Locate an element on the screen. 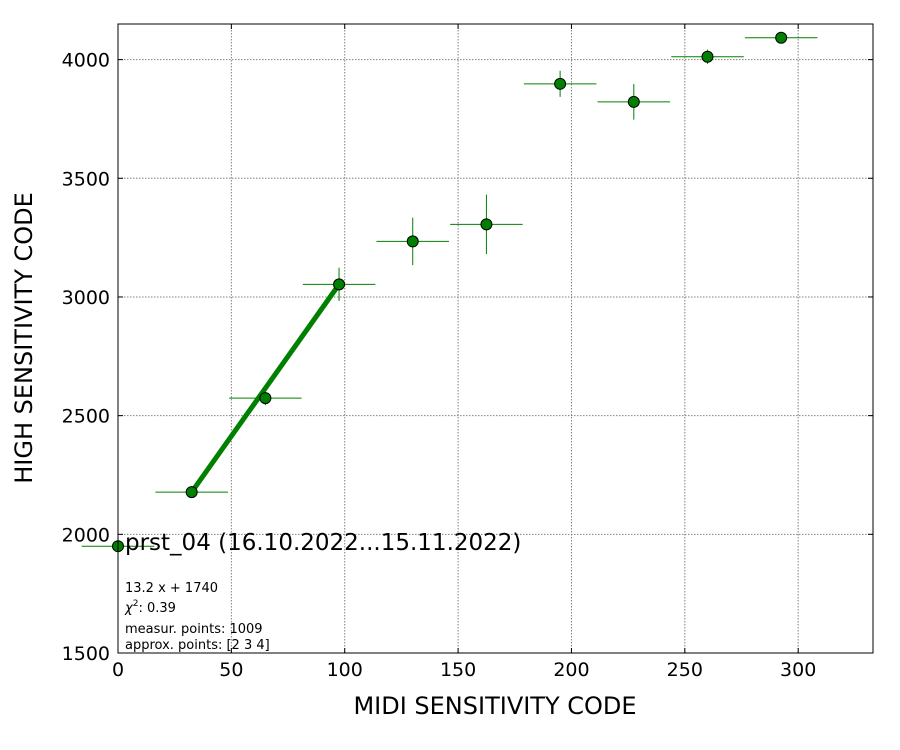 This screenshot has height=750, width=900. annotation-chi2: χ2: 0.39 is located at coordinates (150, 607).